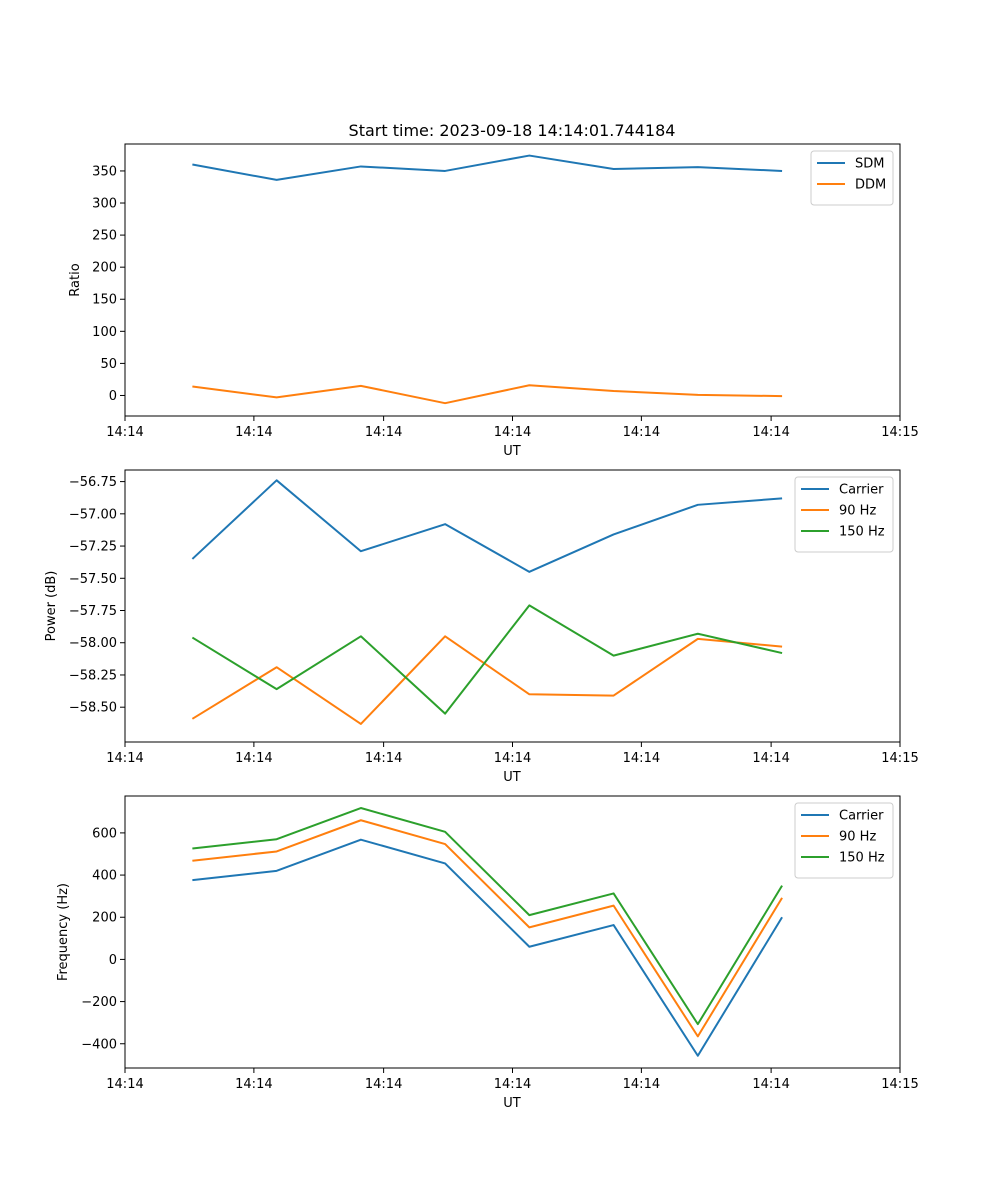  Describe the element at coordinates (104, 204) in the screenshot. I see `y-tick-label: 300` at that location.